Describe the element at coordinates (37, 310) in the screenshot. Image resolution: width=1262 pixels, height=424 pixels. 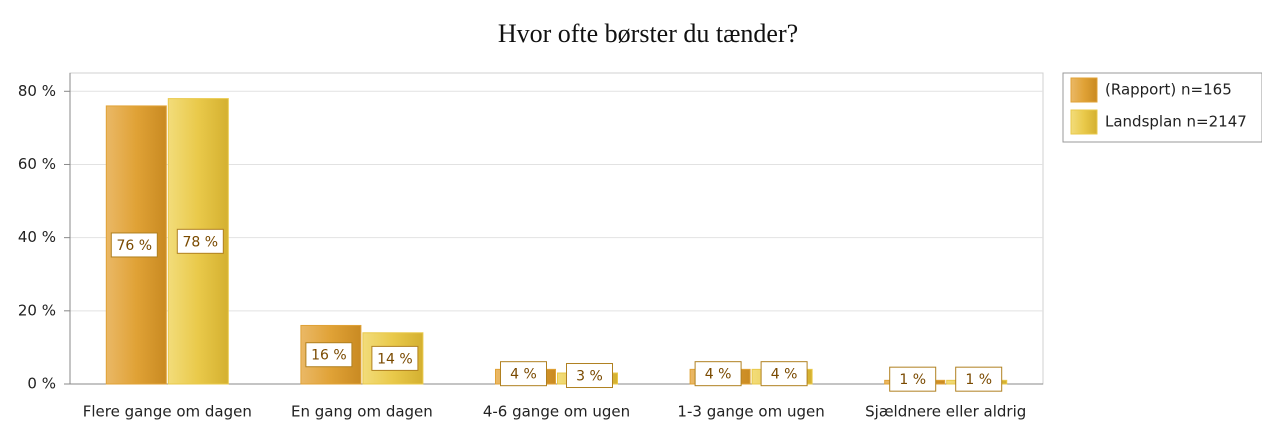
I see `y-tick-label: 20 %` at that location.